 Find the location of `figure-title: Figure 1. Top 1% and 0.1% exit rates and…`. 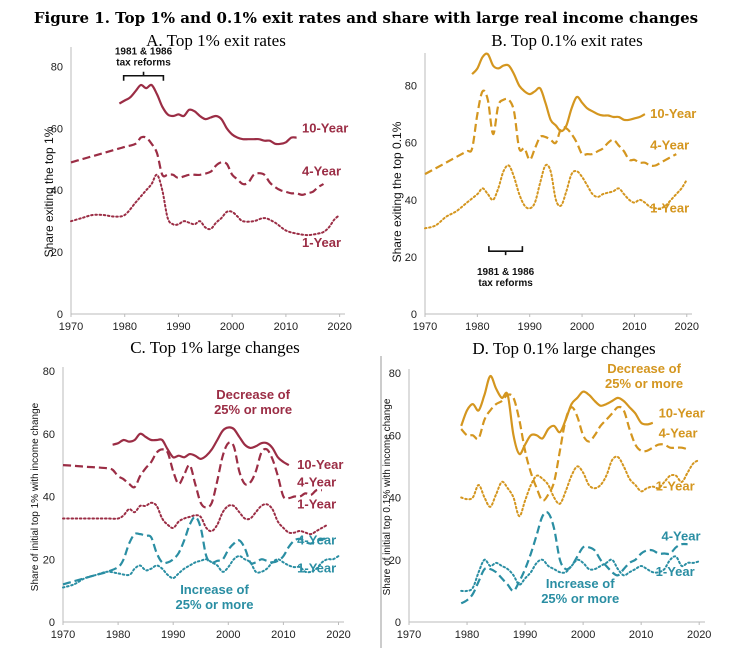

figure-title: Figure 1. Top 1% and 0.1% exit rates and… is located at coordinates (366, 18).